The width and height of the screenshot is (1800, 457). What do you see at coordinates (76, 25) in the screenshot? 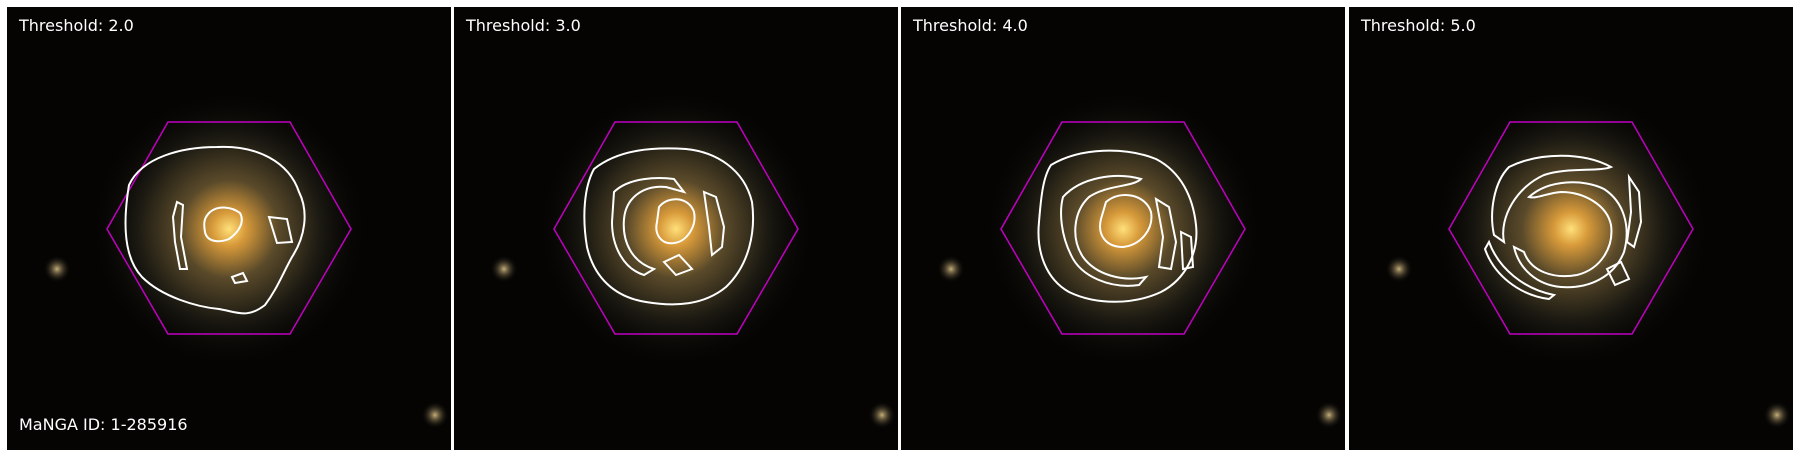
I see `threshold-label: Threshold: 2.0` at bounding box center [76, 25].